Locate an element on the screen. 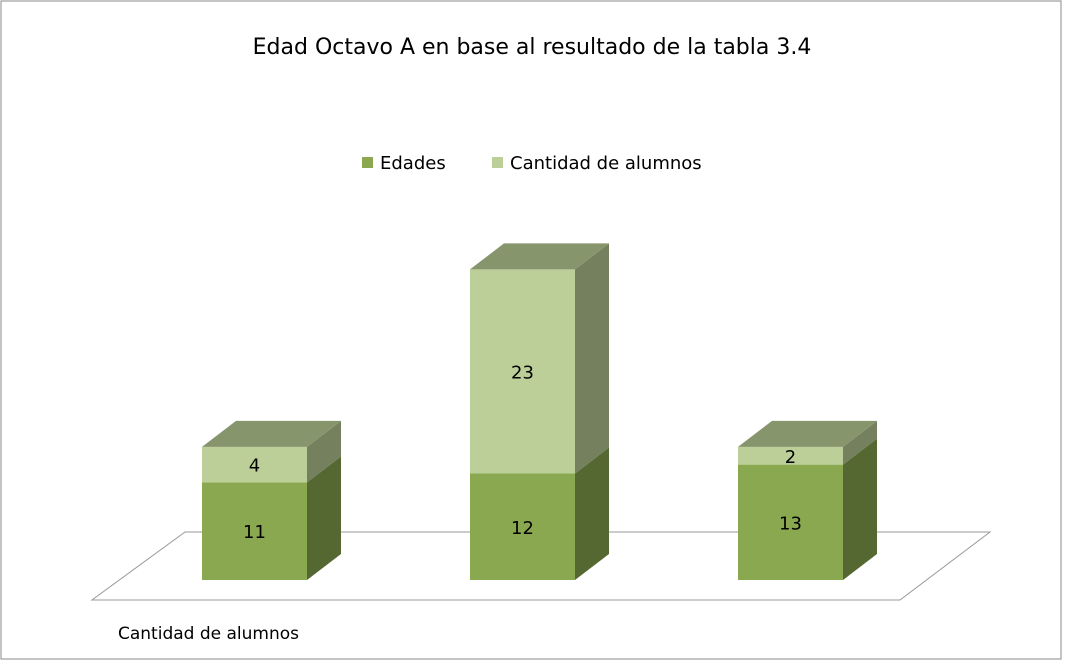 Image resolution: width=1065 pixels, height=662 pixels. data-label: 13 is located at coordinates (790, 523).